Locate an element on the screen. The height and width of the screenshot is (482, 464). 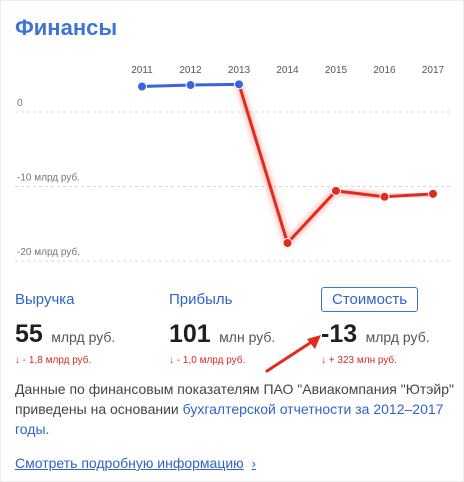
more-info-link: Смотреть подробную информацию › is located at coordinates (135, 463).